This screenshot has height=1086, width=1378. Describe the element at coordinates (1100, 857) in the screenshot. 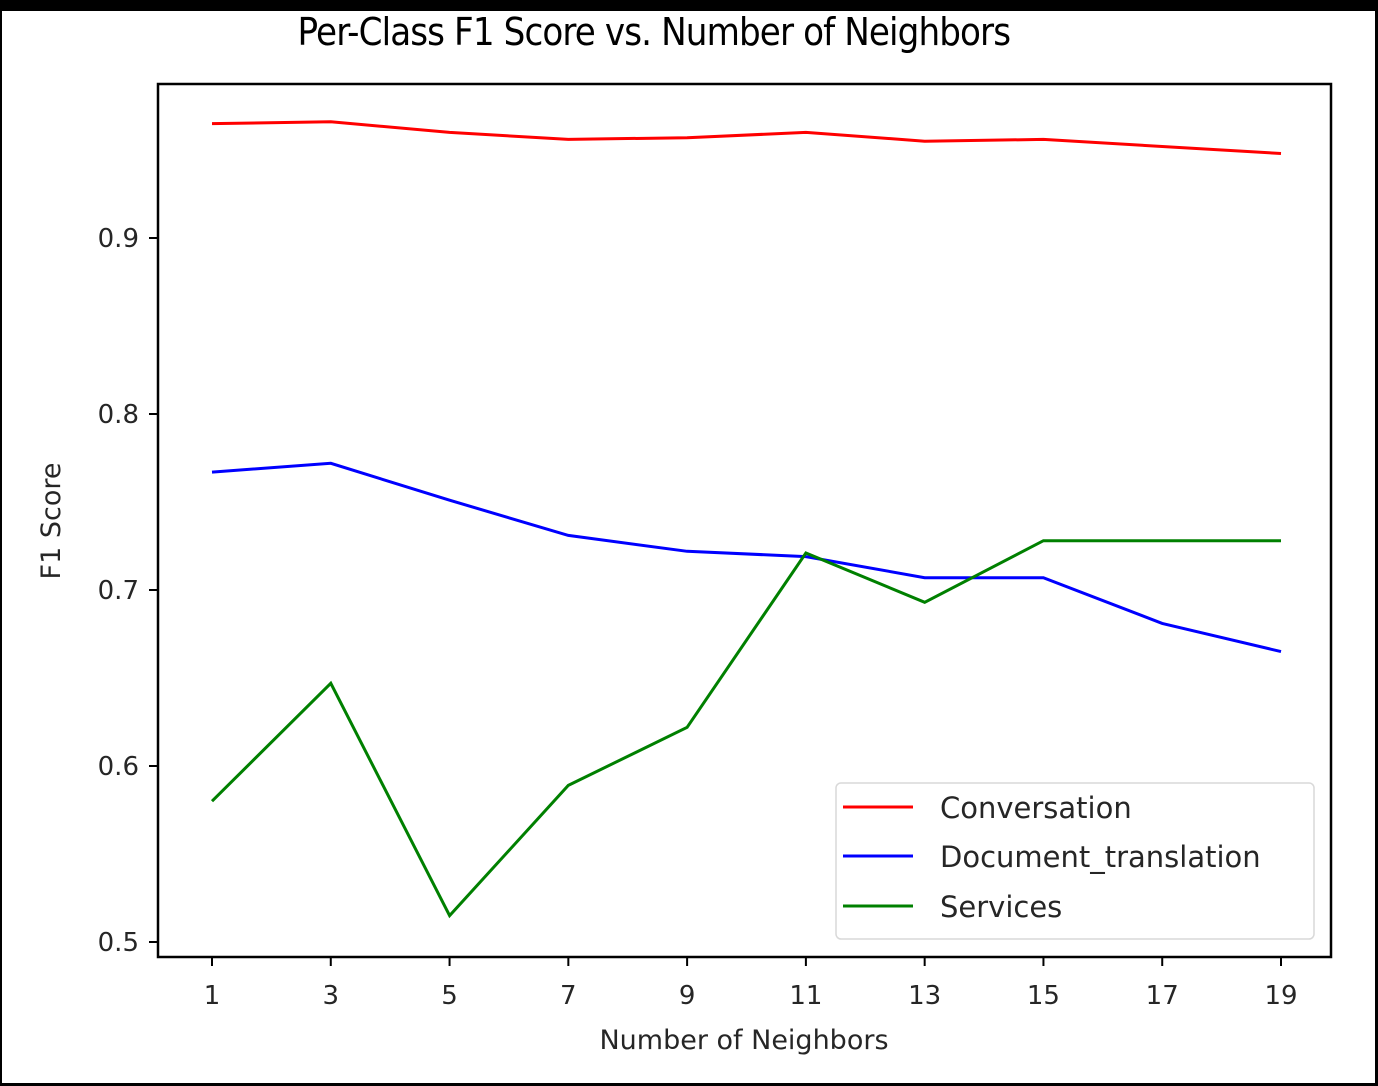

I see `legend-label-document-translation: Document_translation` at that location.